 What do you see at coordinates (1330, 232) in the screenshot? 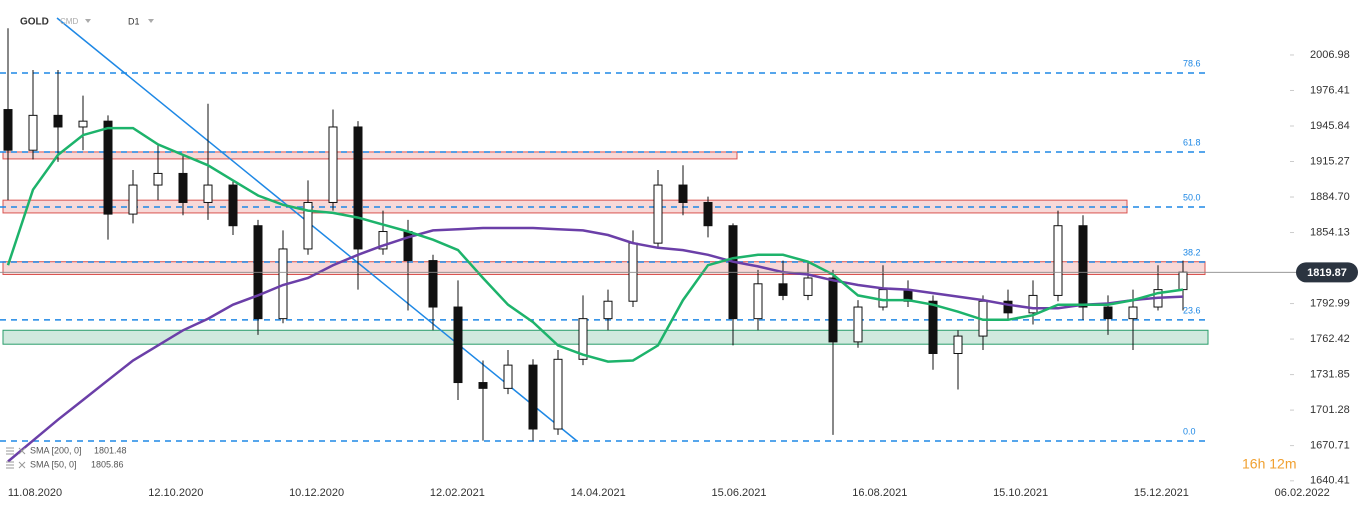
I see `y-tick-label: 1854.13` at bounding box center [1330, 232].